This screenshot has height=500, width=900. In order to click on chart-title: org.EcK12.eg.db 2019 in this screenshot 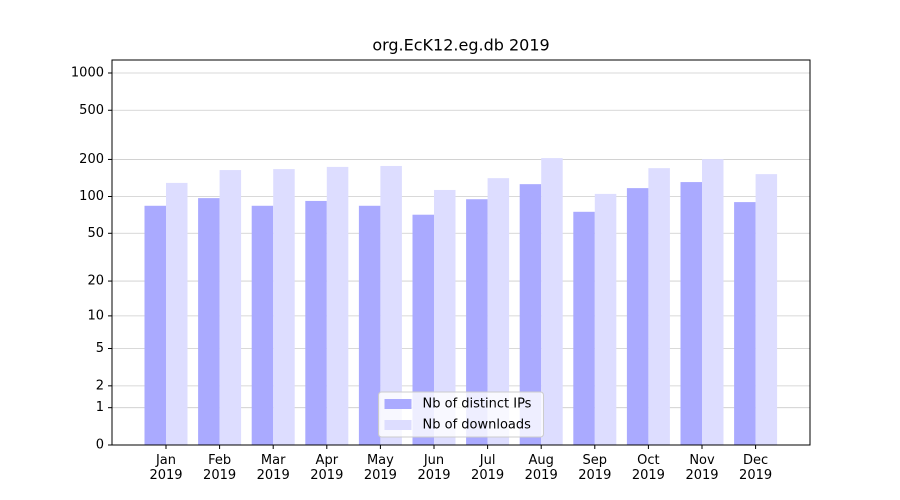, I will do `click(460, 45)`.